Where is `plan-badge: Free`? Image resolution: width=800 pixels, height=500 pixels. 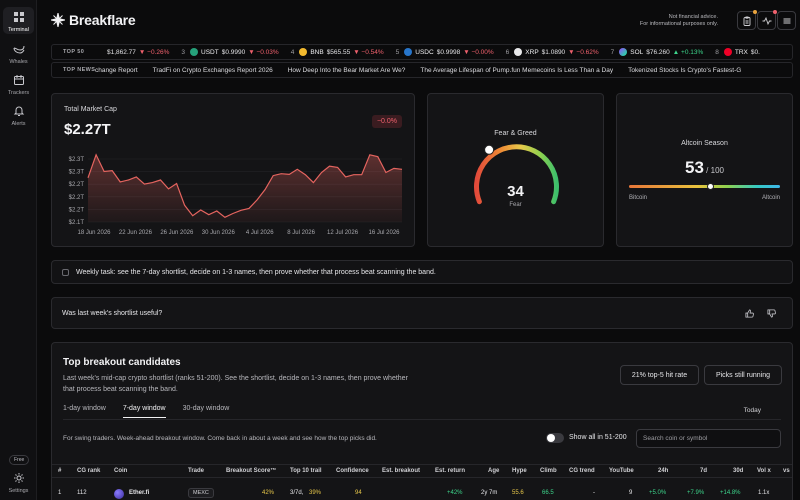 plan-badge: Free is located at coordinates (19, 460).